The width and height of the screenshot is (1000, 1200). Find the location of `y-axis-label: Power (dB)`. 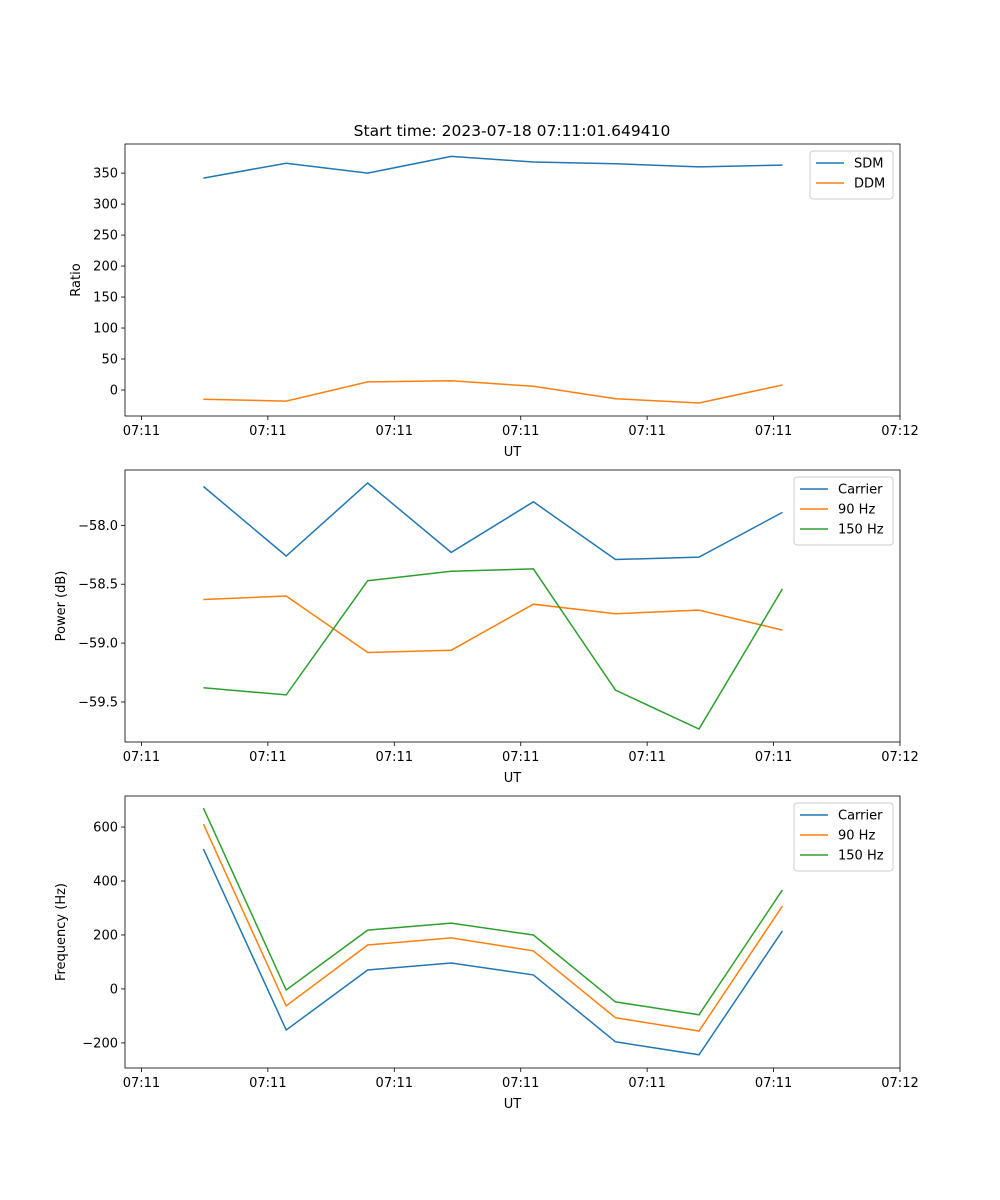

y-axis-label: Power (dB) is located at coordinates (61, 606).